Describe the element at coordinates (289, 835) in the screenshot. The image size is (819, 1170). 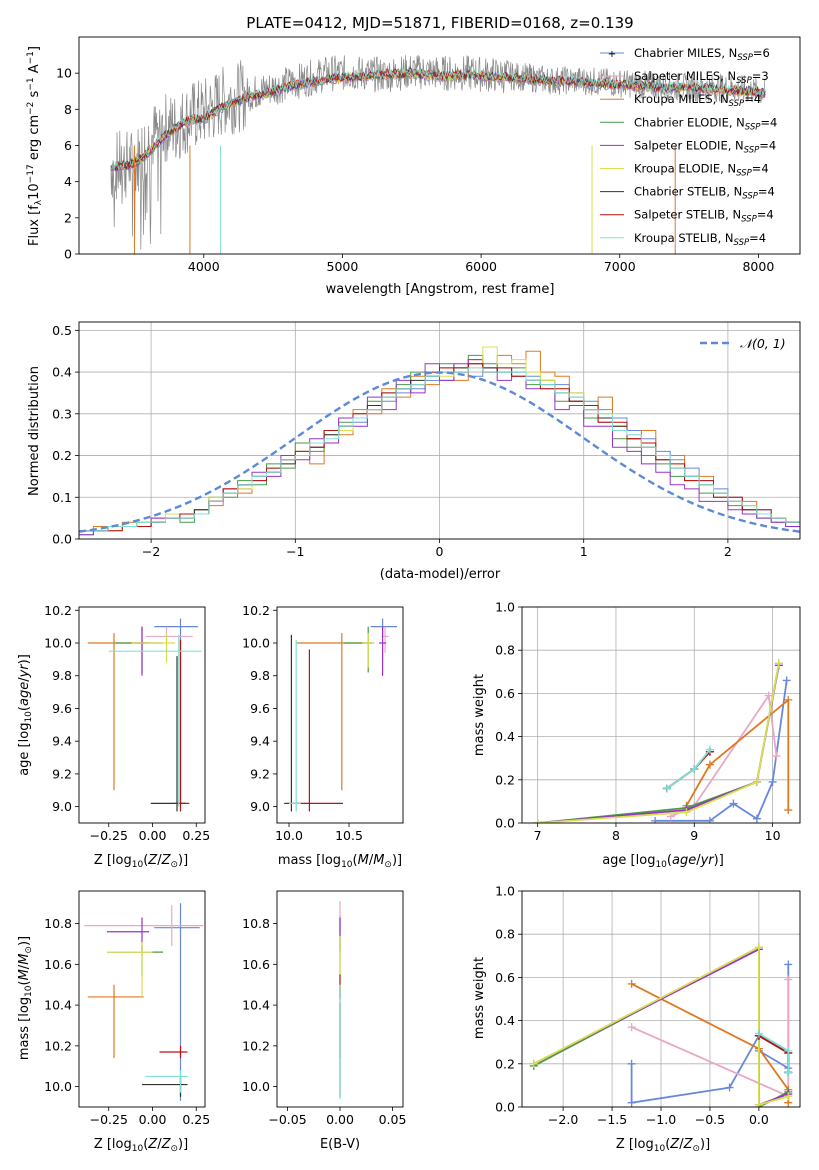
I see `x-tick-label: 10.0` at that location.